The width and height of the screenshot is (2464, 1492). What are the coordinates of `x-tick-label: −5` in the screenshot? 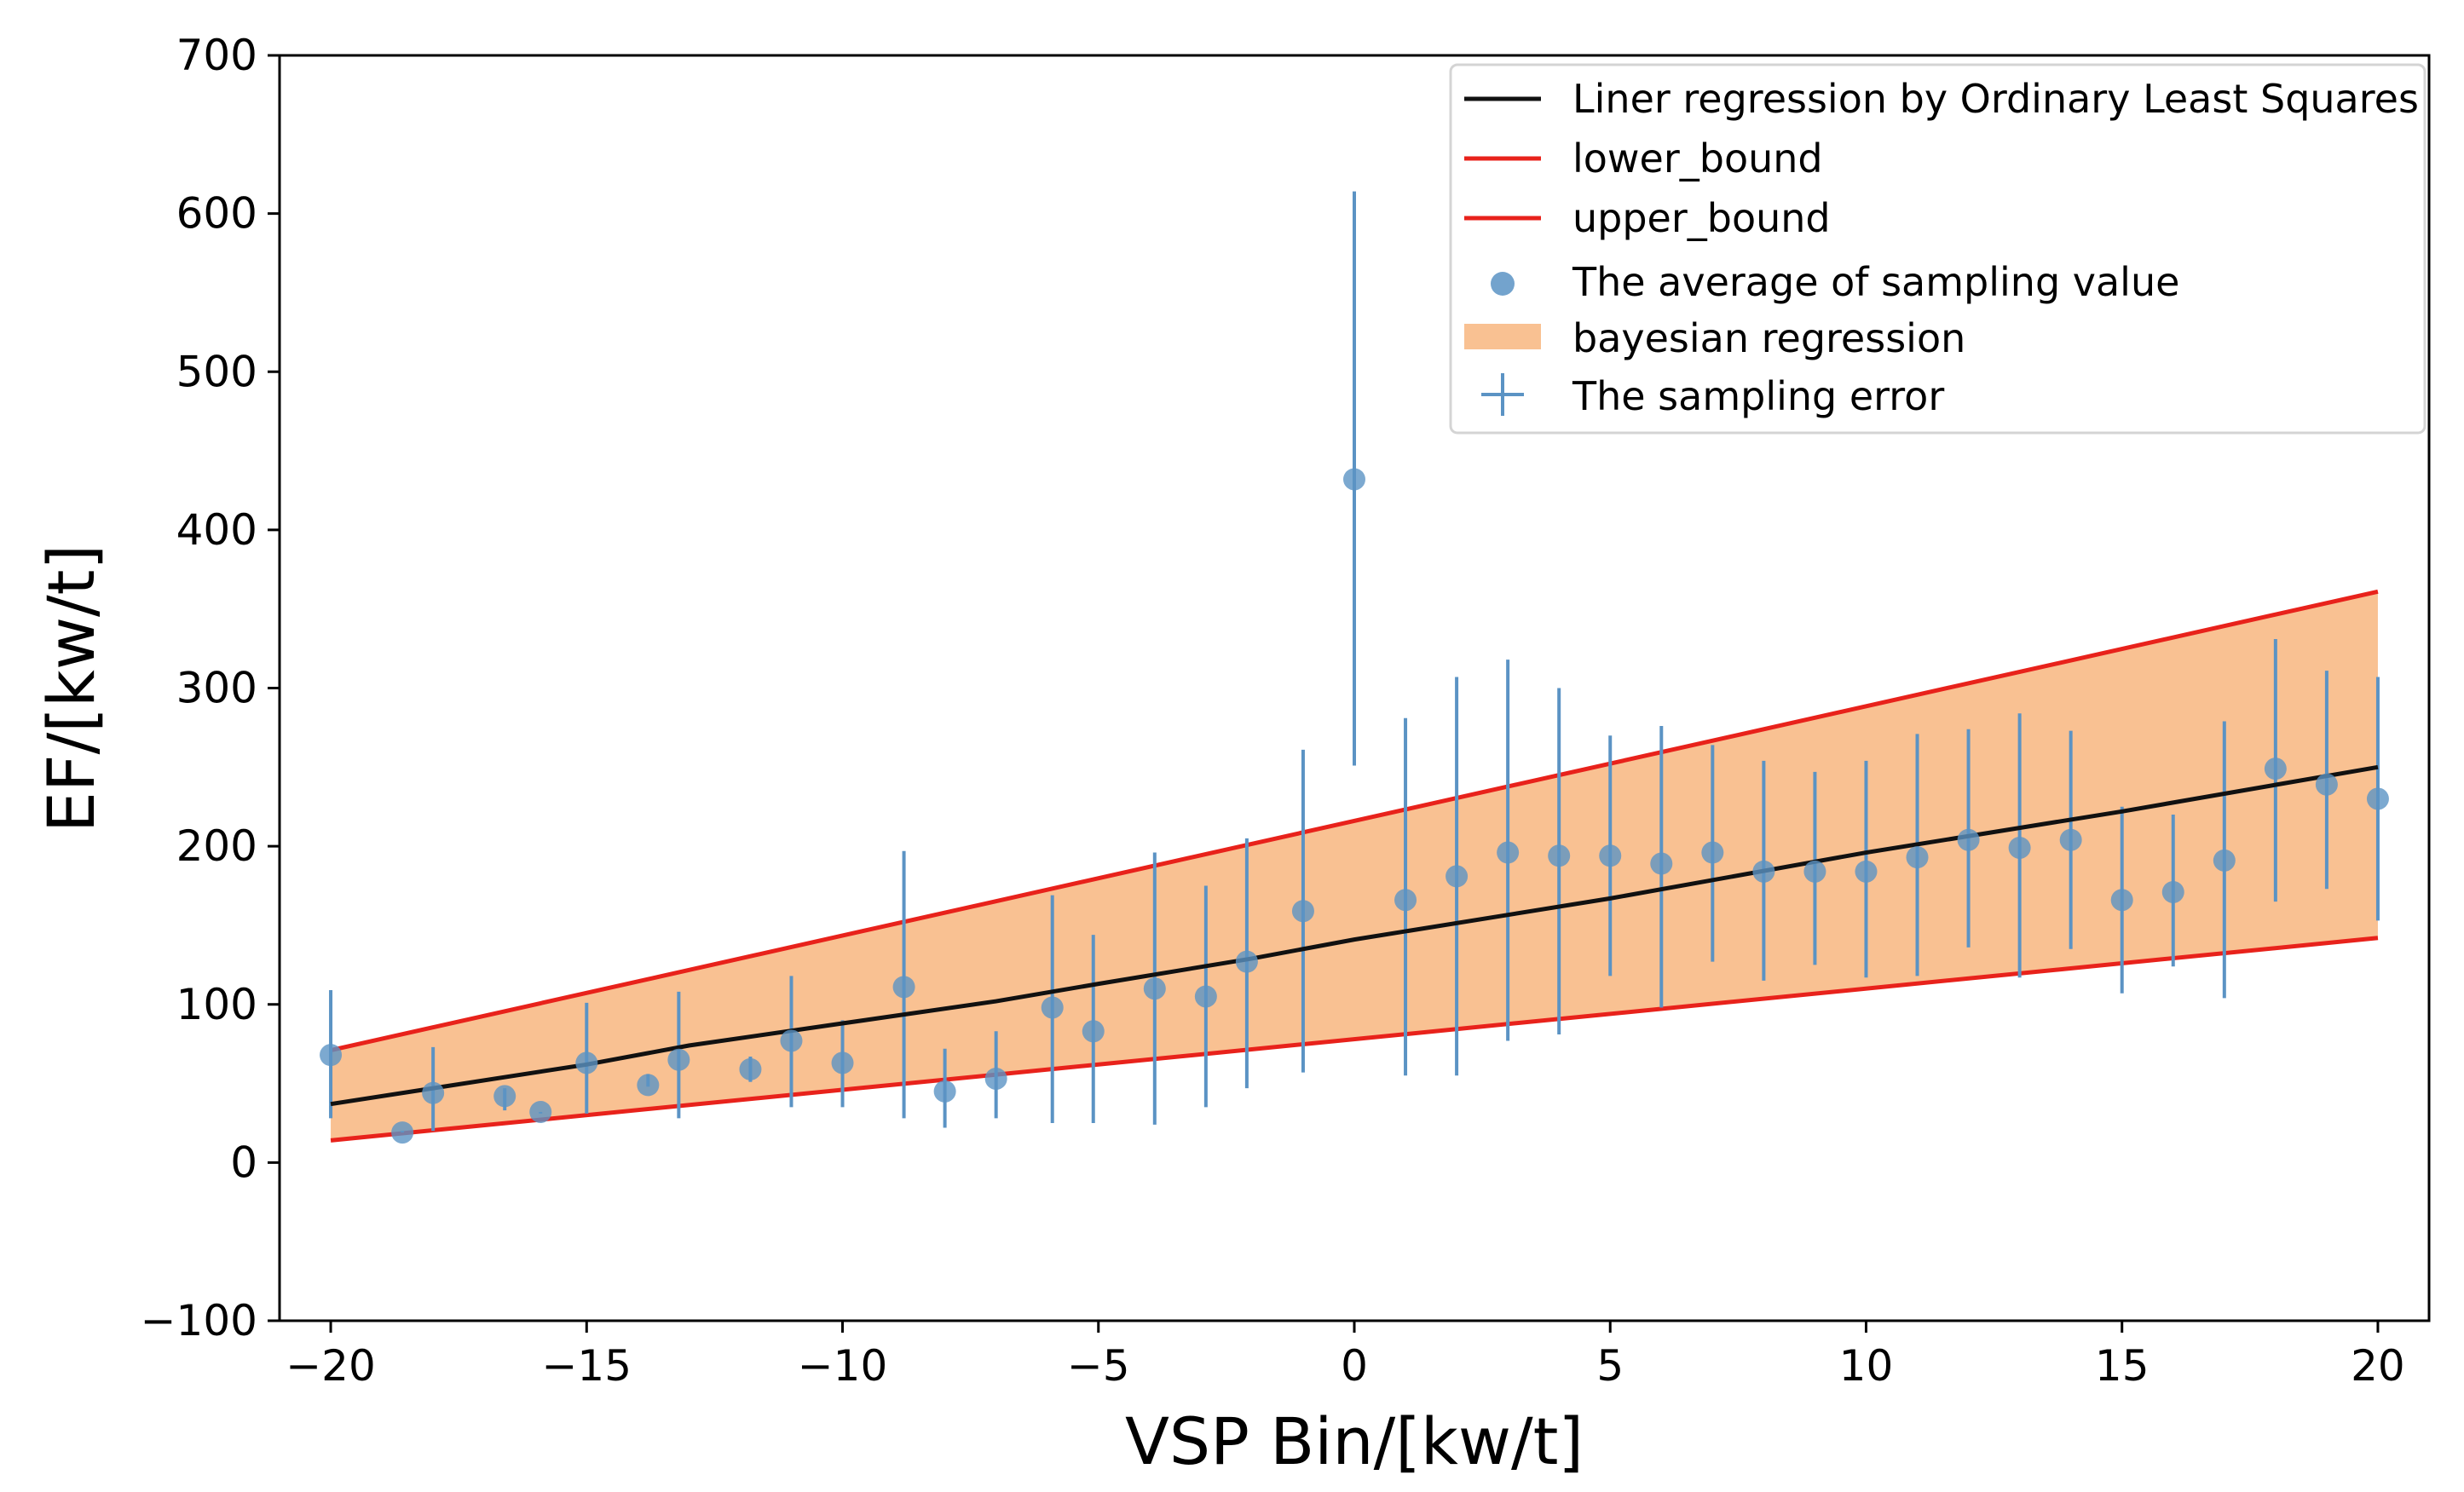 It's located at (1098, 1366).